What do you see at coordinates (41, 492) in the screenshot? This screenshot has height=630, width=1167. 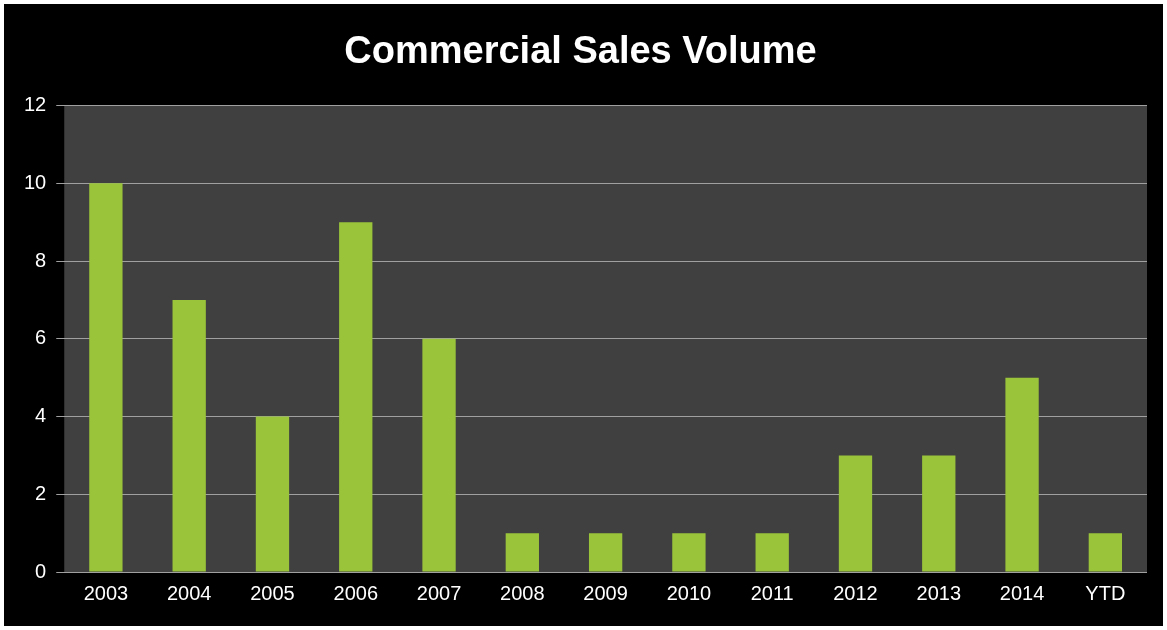 I see `y-tick-label: 2` at bounding box center [41, 492].